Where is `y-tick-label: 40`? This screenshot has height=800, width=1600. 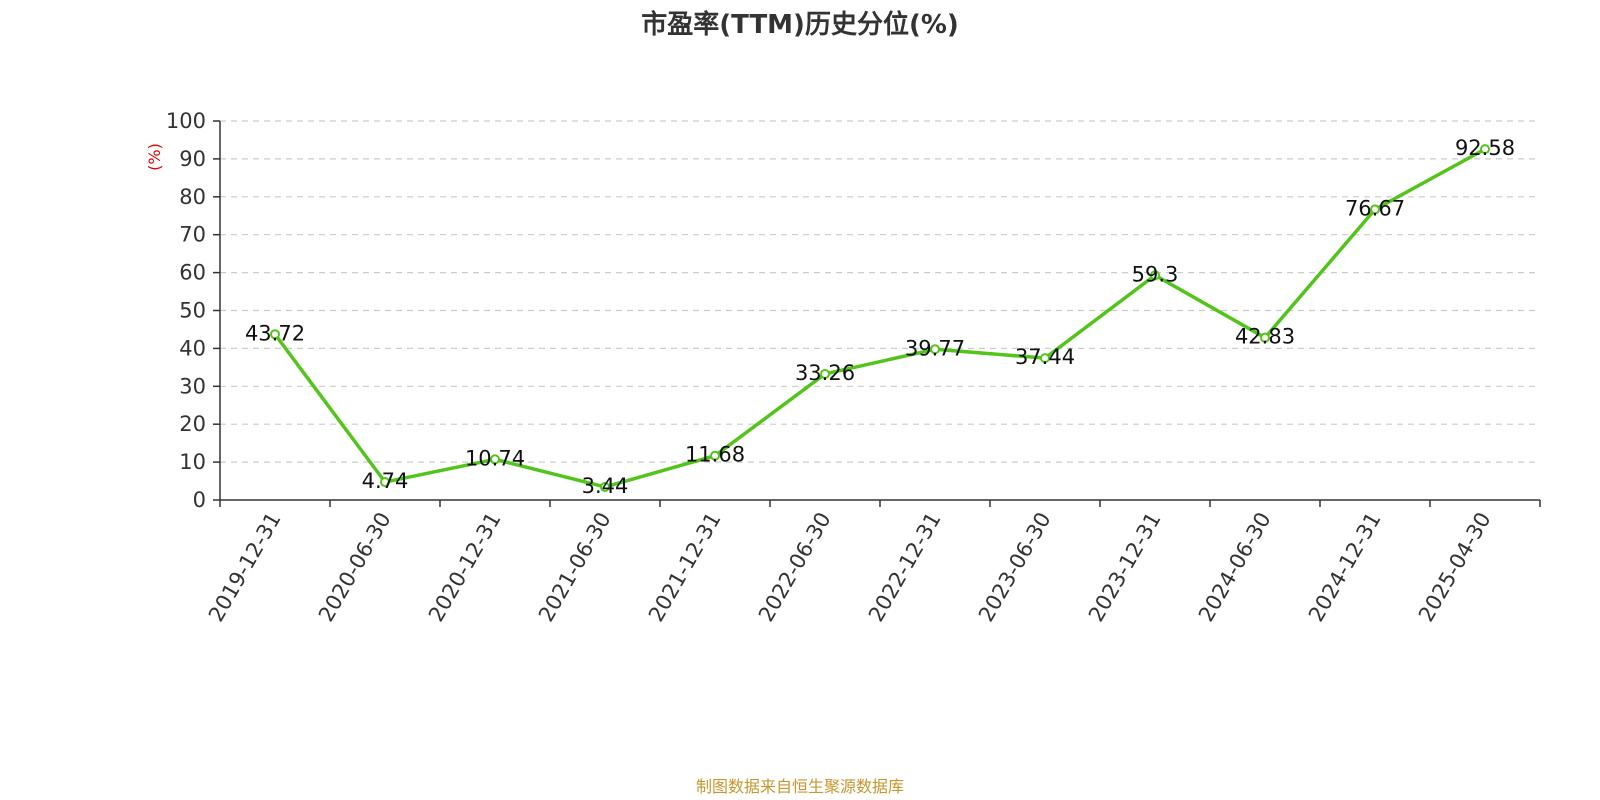 y-tick-label: 40 is located at coordinates (192, 348).